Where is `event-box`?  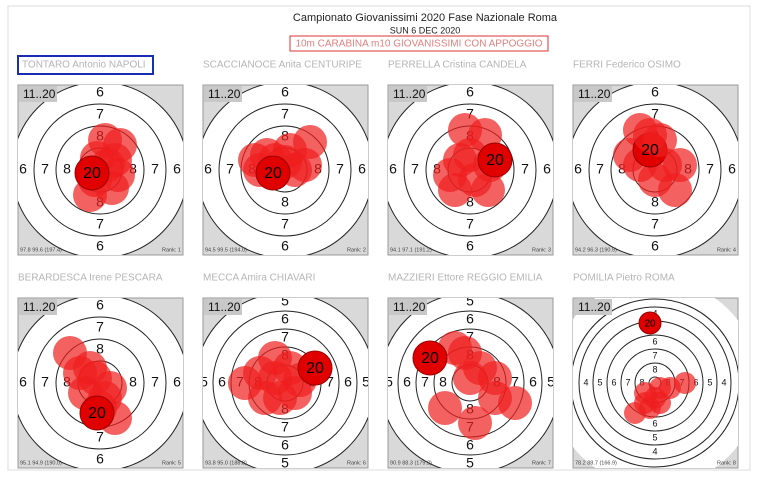
event-box is located at coordinates (419, 43).